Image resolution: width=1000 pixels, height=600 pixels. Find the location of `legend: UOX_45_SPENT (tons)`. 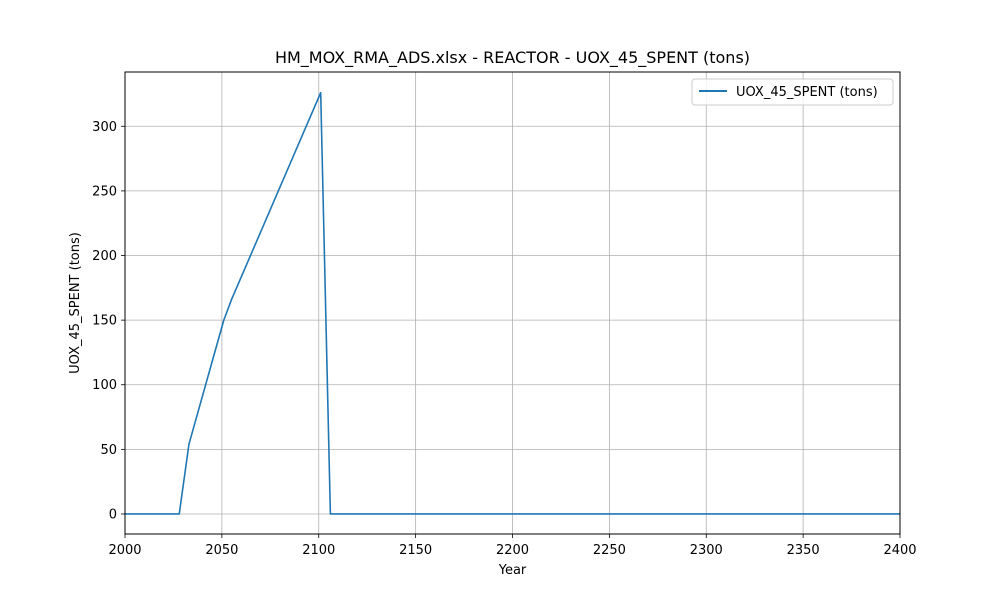

legend: UOX_45_SPENT (tons) is located at coordinates (792, 92).